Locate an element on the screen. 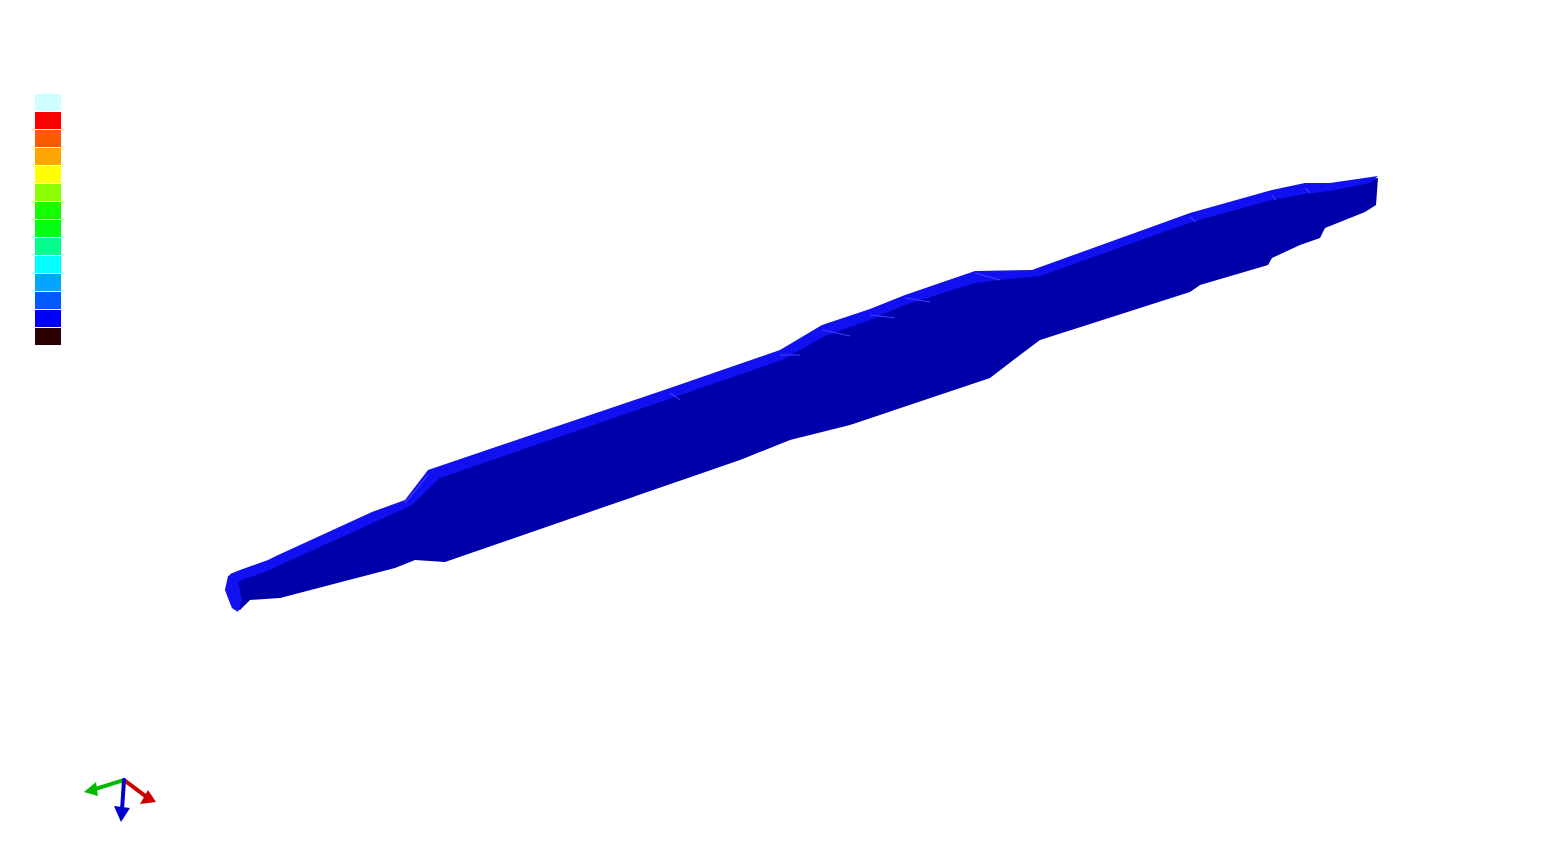 The height and width of the screenshot is (858, 1556). triad-z-axis is located at coordinates (122, 800).